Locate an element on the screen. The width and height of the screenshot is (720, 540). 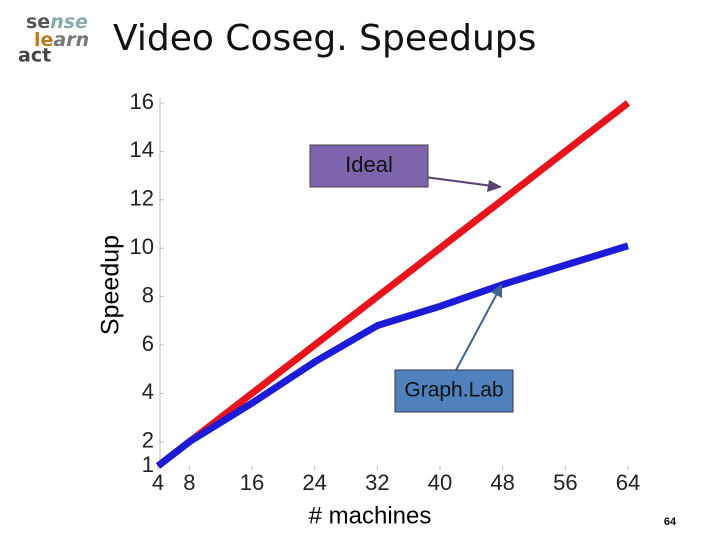
logo-text: le is located at coordinates (43, 40).